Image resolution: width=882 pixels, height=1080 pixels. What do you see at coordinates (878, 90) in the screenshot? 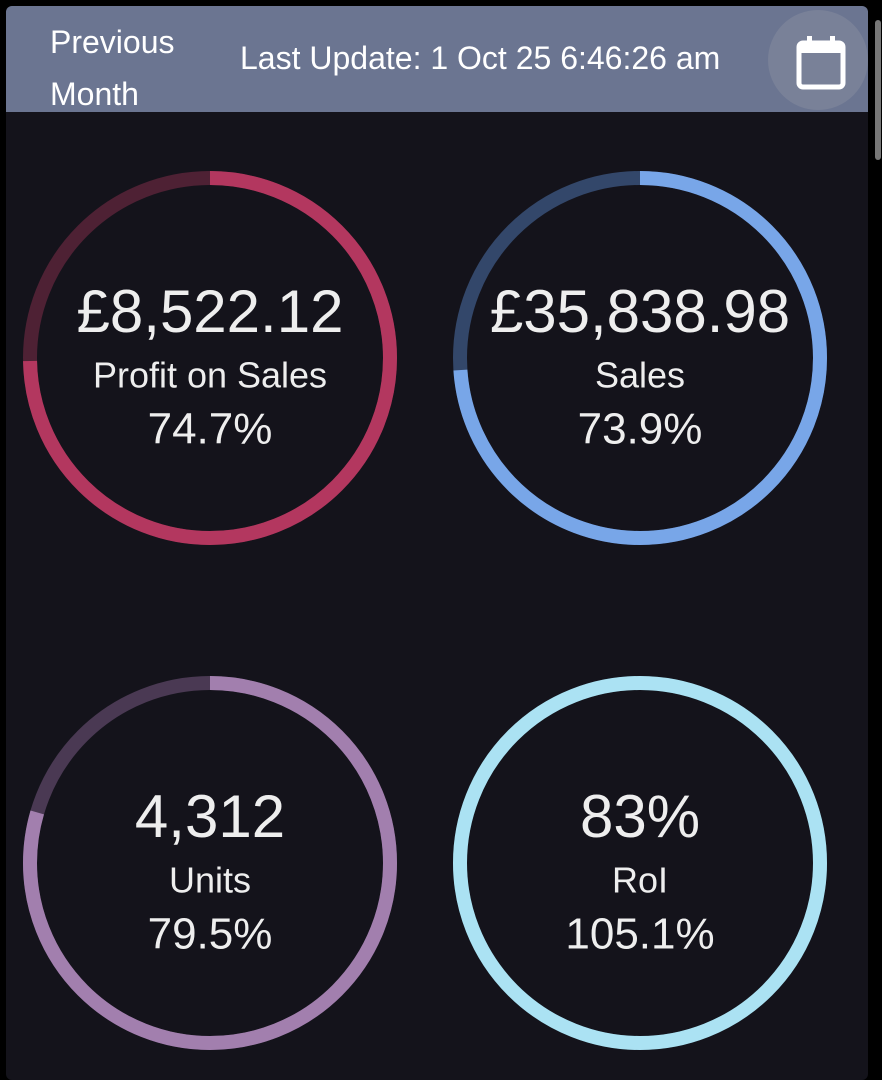
I see `scrollbar` at bounding box center [878, 90].